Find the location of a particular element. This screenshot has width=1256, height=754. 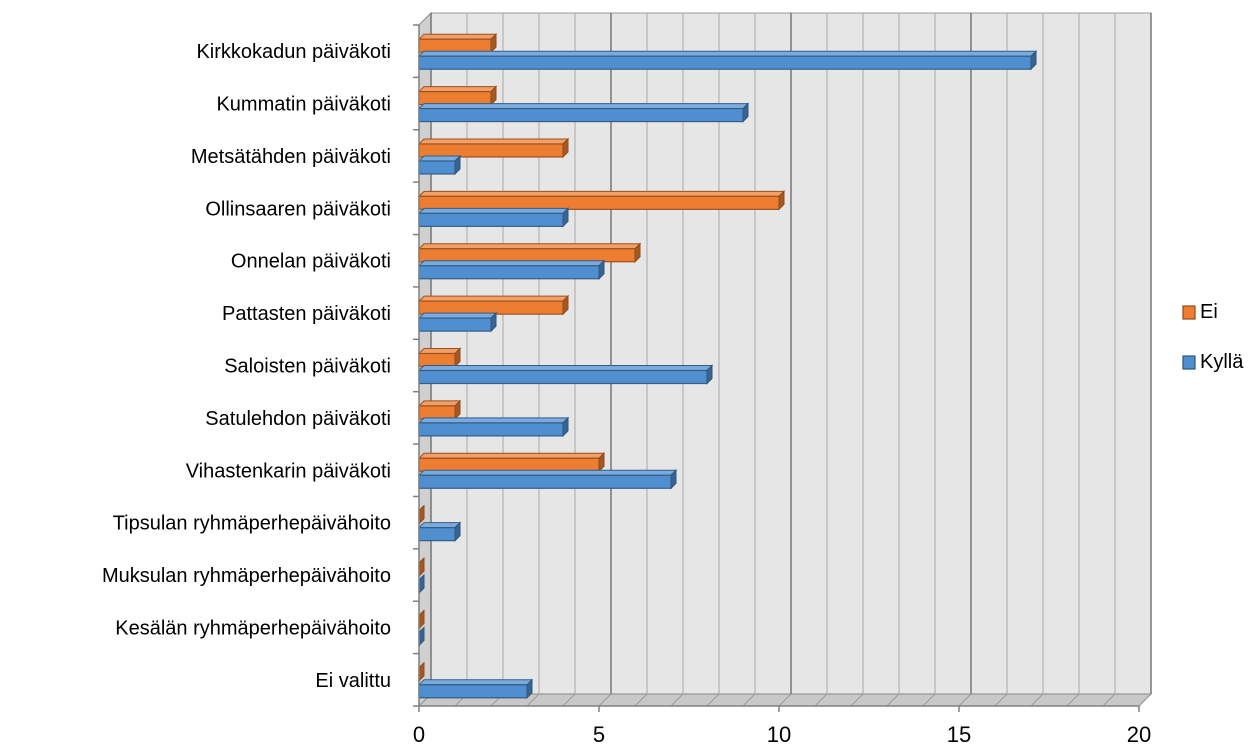

category-label: Vihastenkarin päiväkoti is located at coordinates (288, 471).